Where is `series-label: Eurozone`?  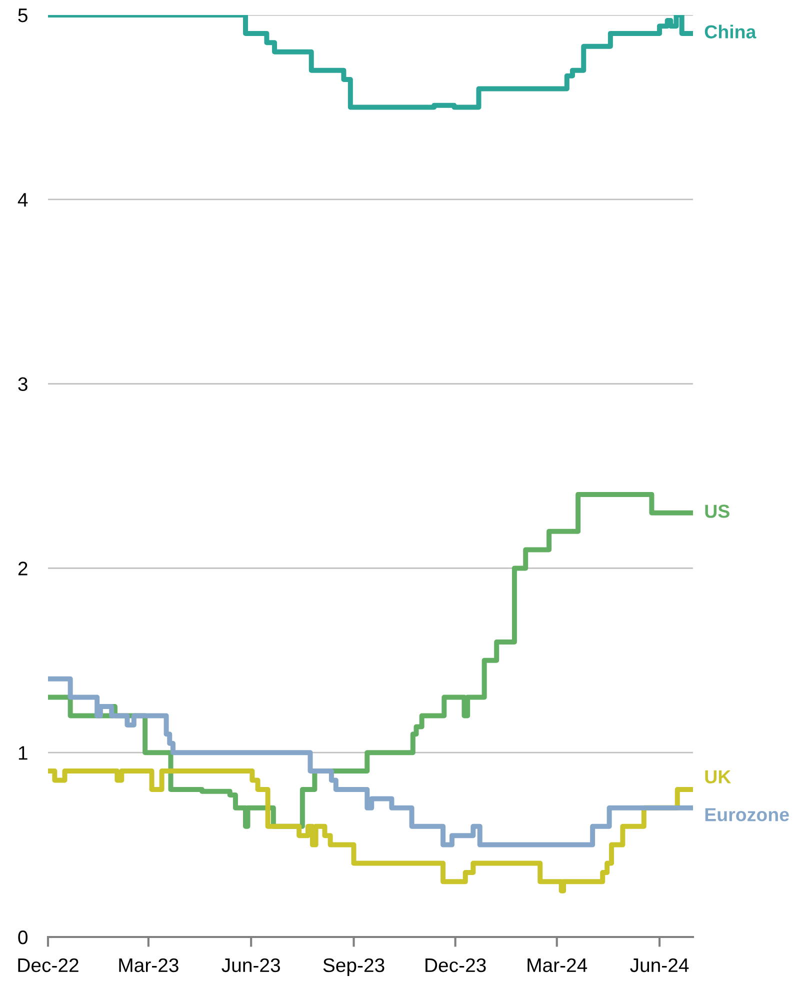
series-label: Eurozone is located at coordinates (747, 815).